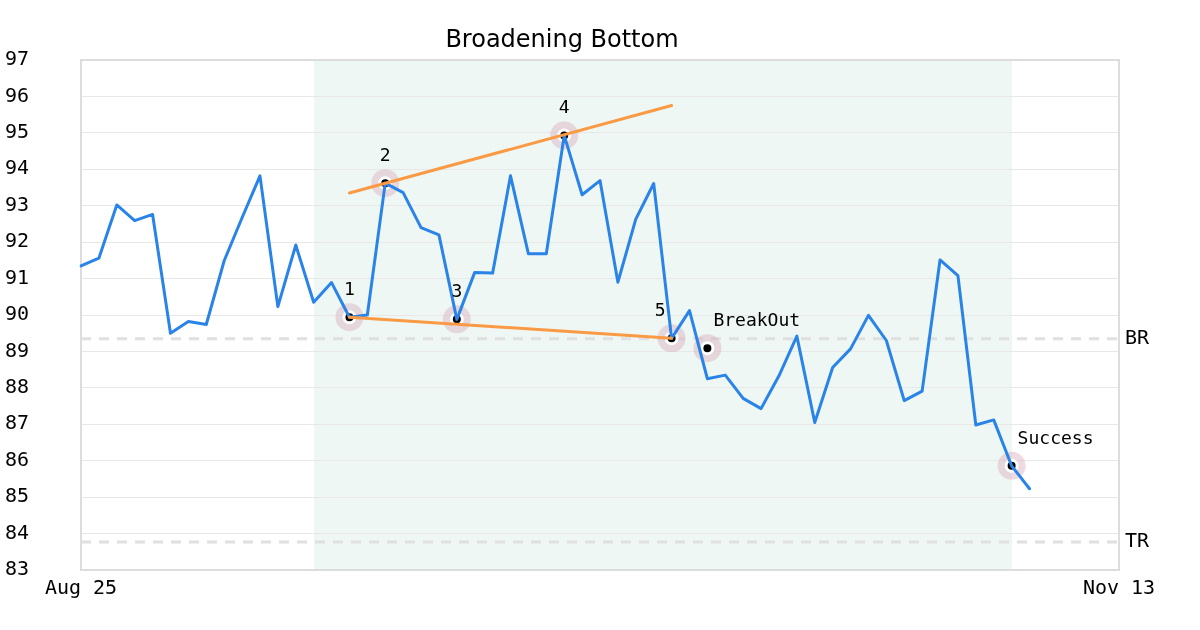  I want to click on series-label: 4, so click(564, 107).